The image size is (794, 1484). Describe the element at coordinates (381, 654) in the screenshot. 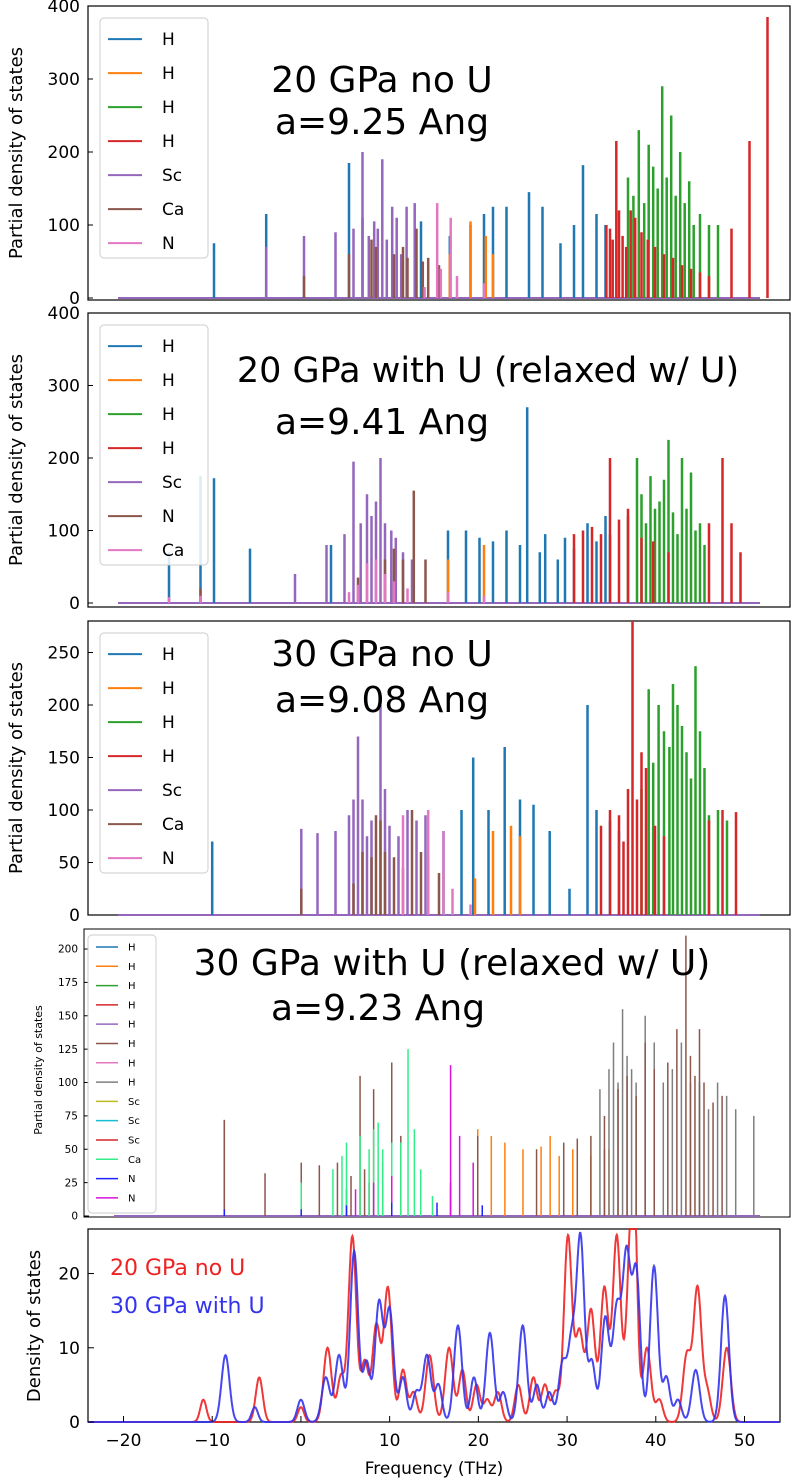

I see `chart-title-line1: 30 GPa no U` at that location.